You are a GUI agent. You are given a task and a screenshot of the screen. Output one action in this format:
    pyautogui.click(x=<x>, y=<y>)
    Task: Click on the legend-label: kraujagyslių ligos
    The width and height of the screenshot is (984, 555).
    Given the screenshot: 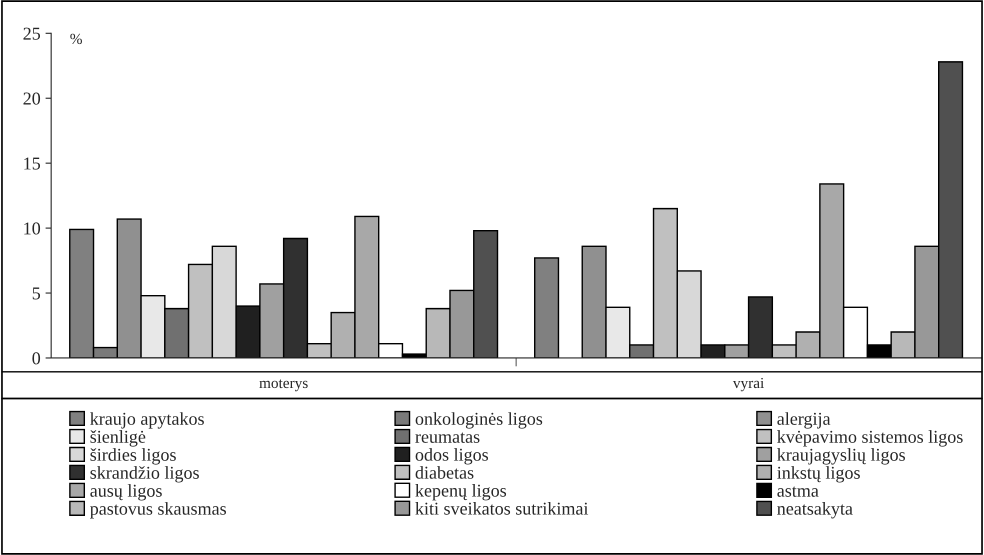 What is the action you would take?
    pyautogui.click(x=841, y=456)
    